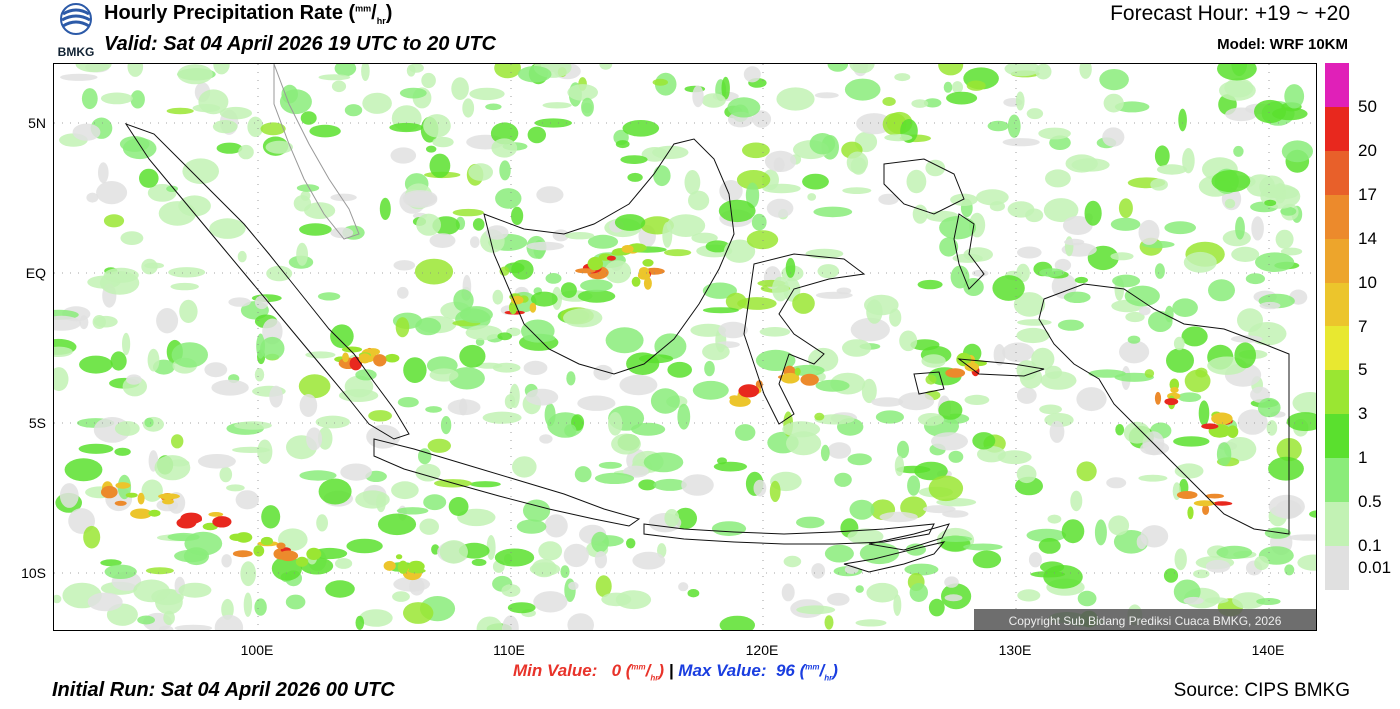  Describe the element at coordinates (223, 690) in the screenshot. I see `initial-run: Initial Run: Sat 04 April 2026 00 UTC` at that location.